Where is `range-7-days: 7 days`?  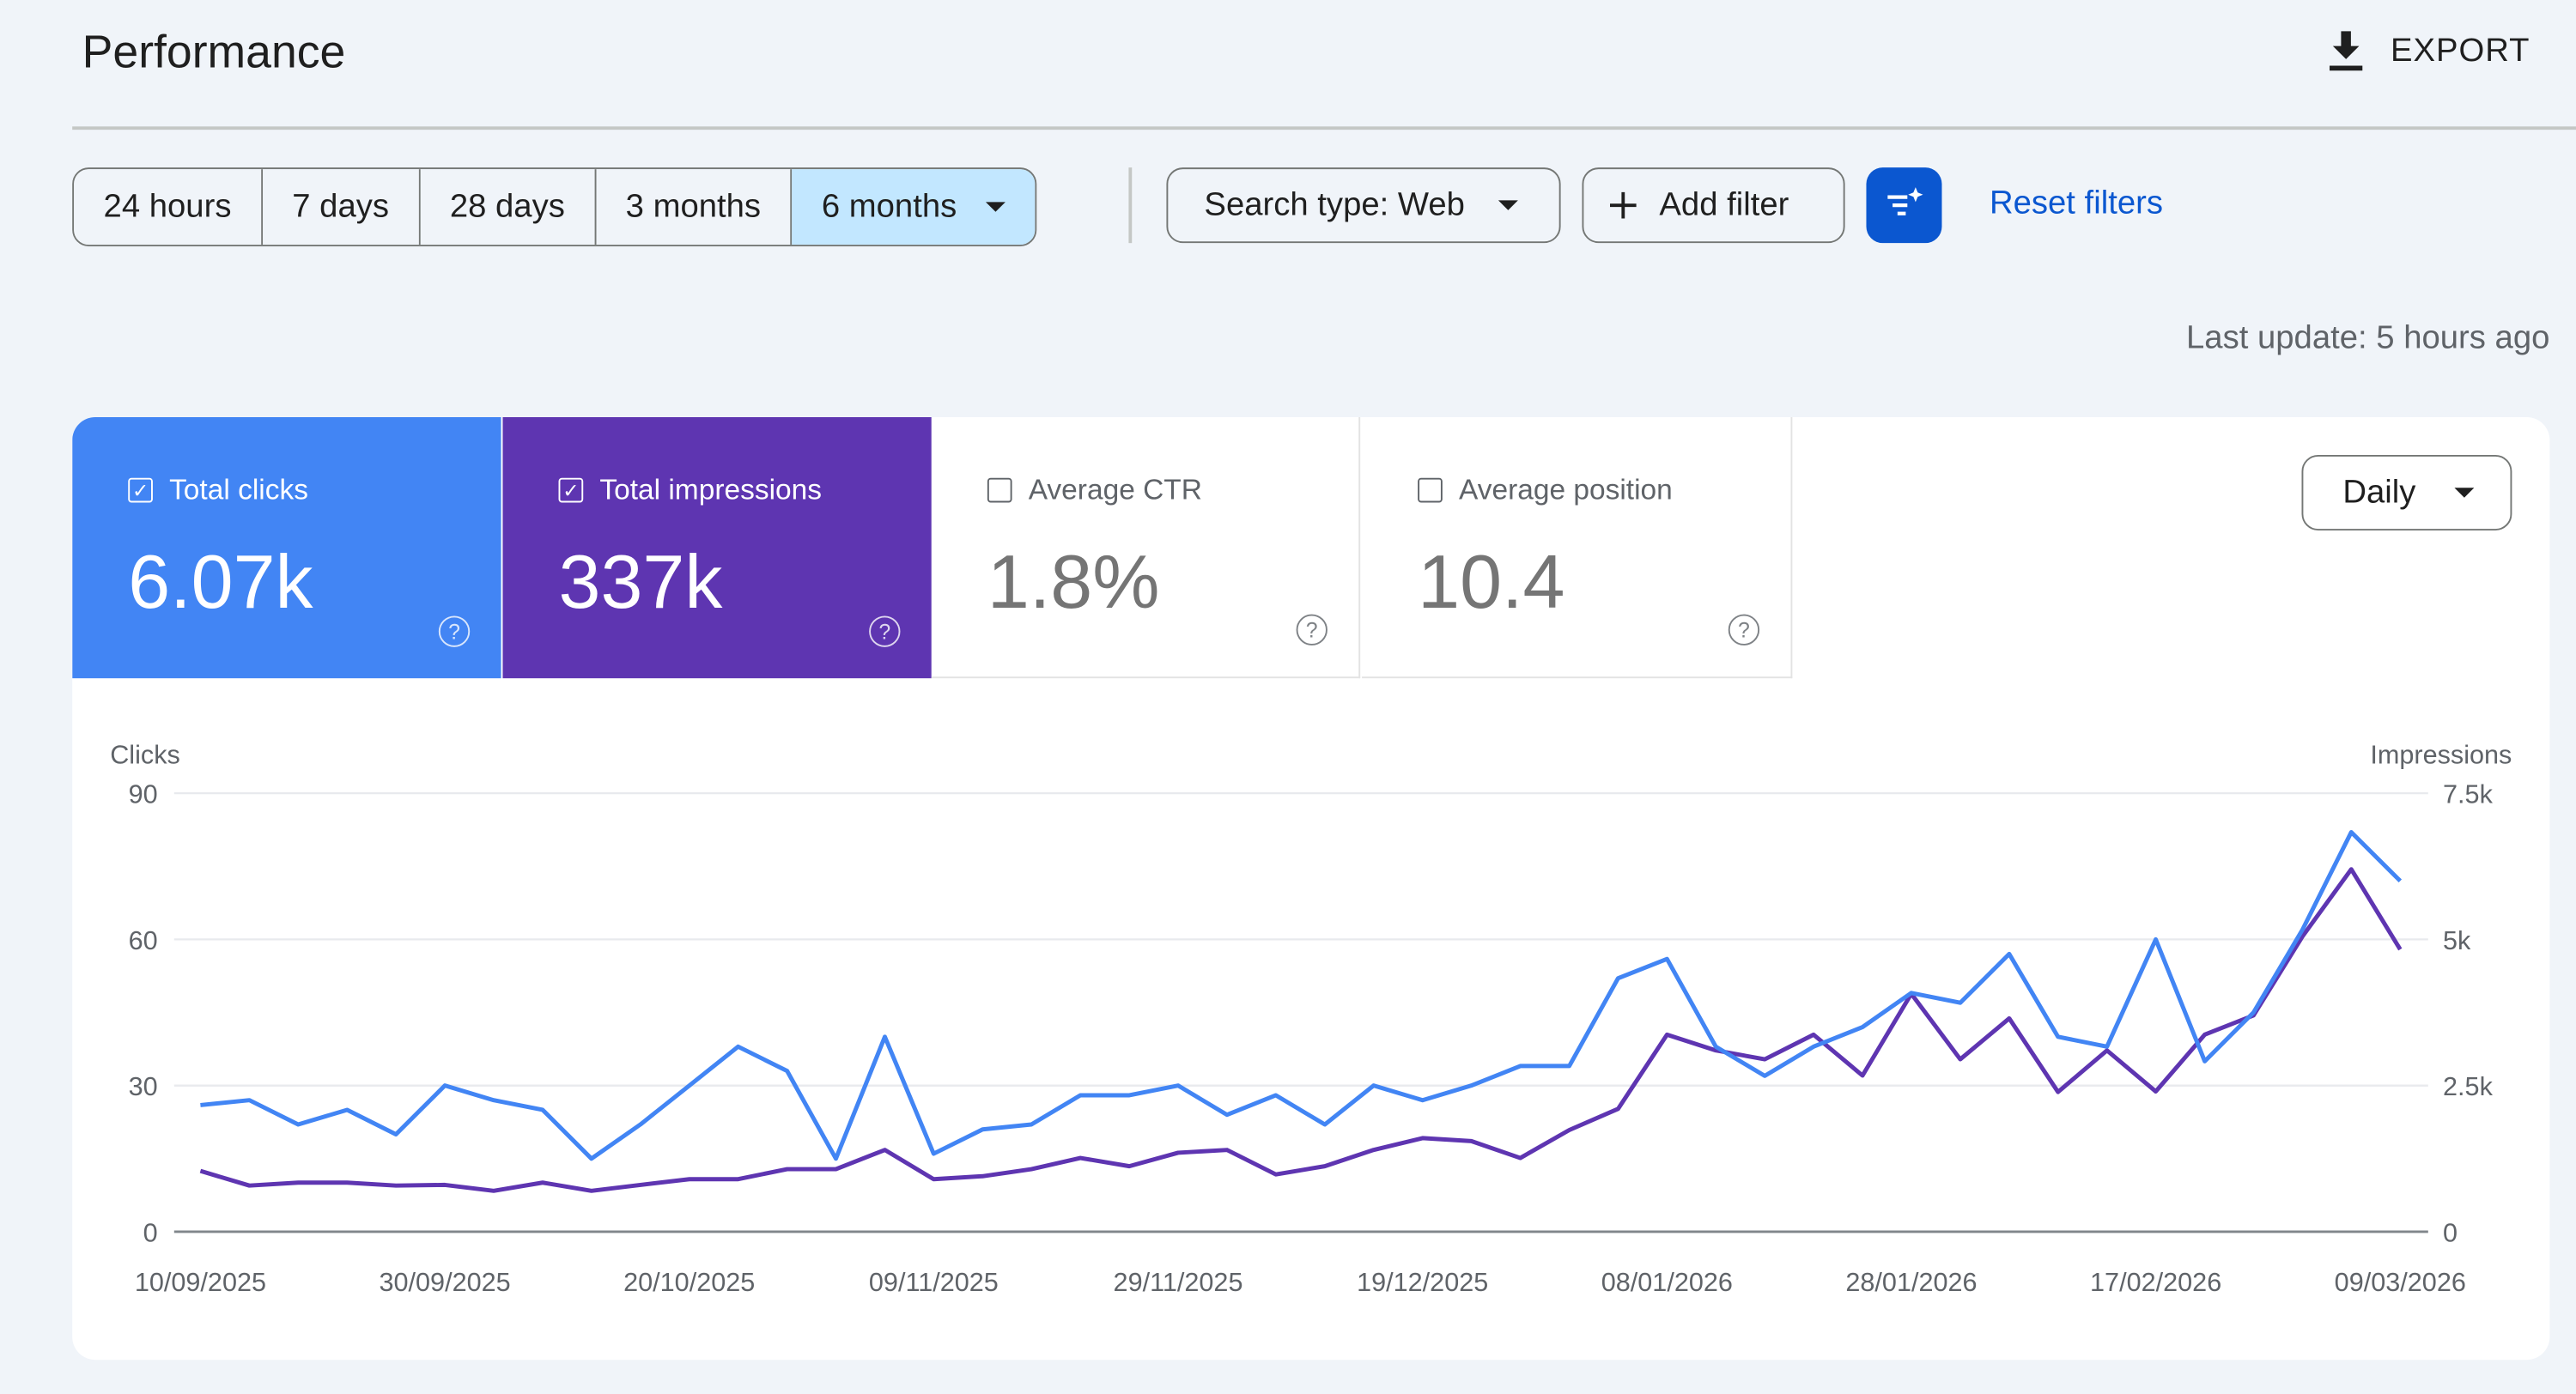
range-7-days: 7 days is located at coordinates (342, 207).